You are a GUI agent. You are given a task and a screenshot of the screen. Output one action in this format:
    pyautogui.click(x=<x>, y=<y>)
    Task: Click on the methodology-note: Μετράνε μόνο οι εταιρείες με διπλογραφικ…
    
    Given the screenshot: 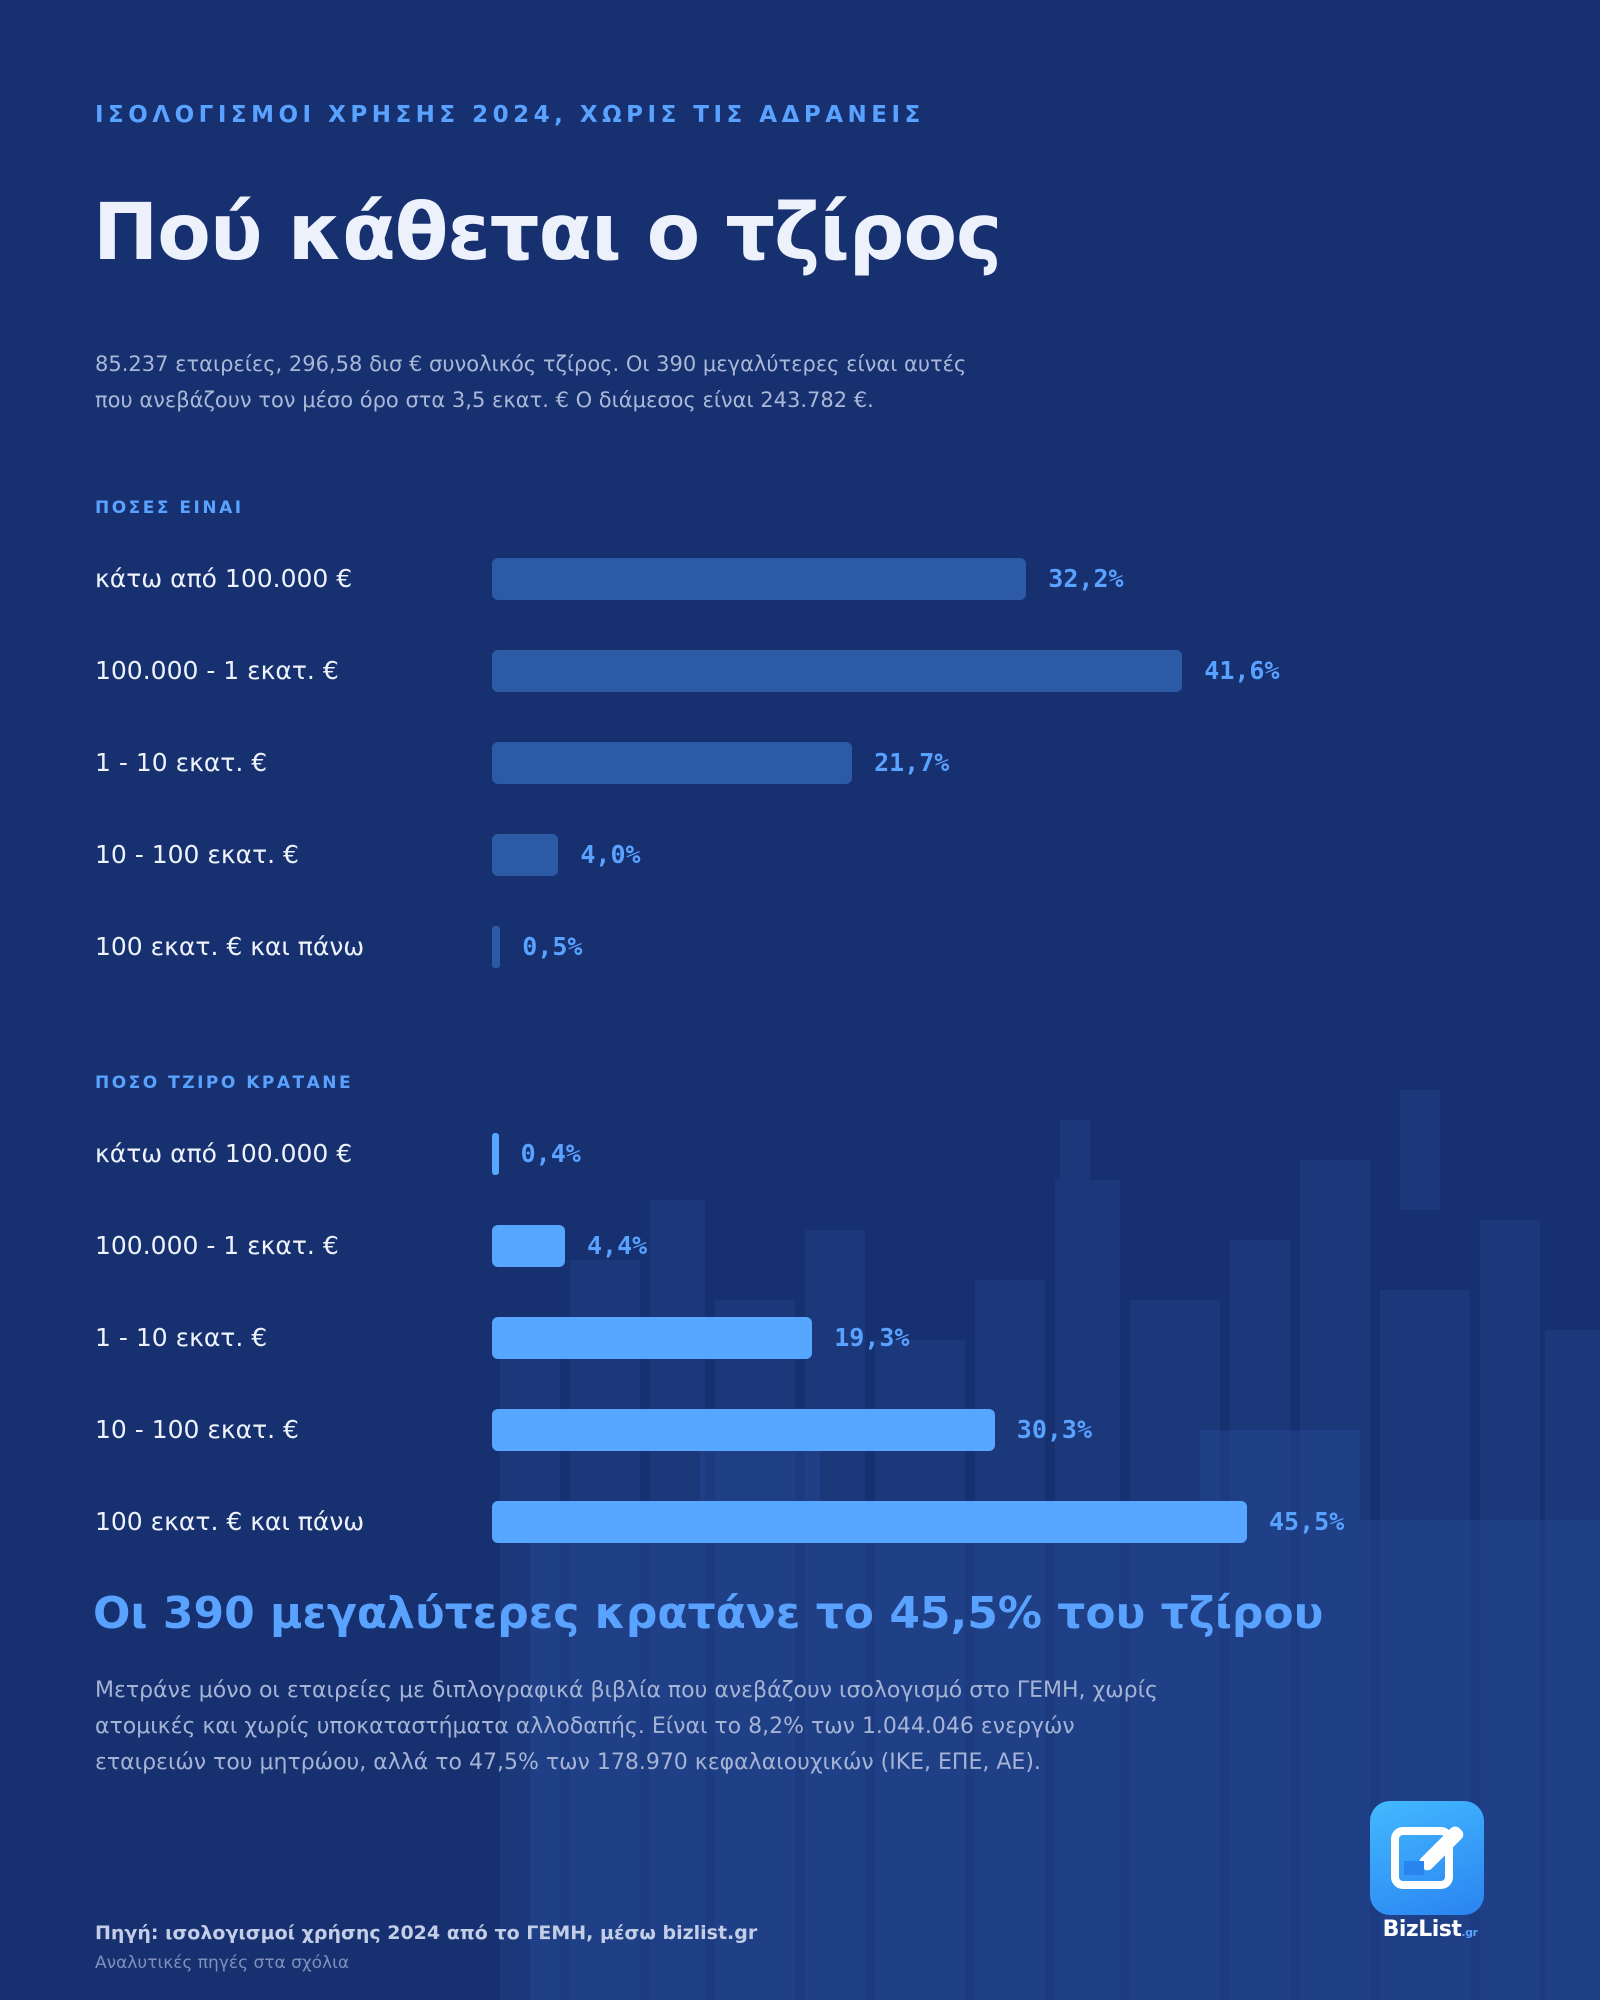 What is the action you would take?
    pyautogui.click(x=626, y=1726)
    